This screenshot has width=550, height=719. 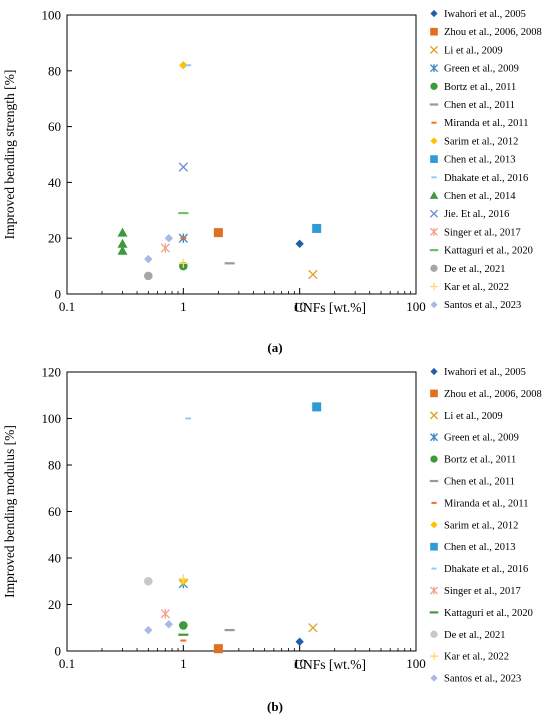 I want to click on x-tick-label: 10, so click(x=299, y=306).